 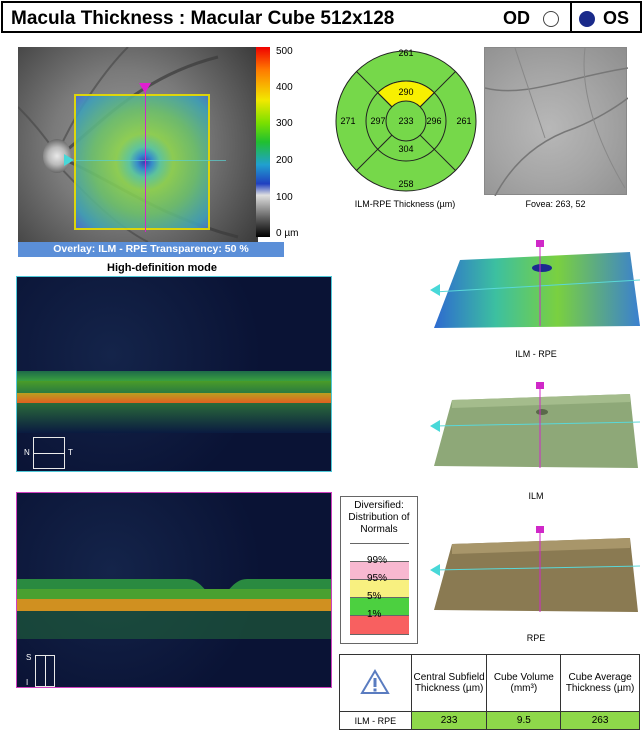 What do you see at coordinates (536, 354) in the screenshot?
I see `render-caption: ILM - RPE` at bounding box center [536, 354].